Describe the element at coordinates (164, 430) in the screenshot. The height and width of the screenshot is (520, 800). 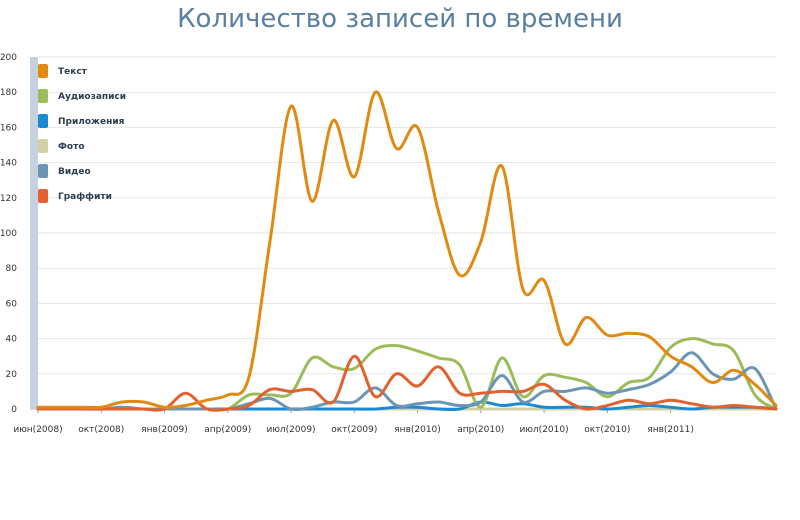
I see `x-tick-label: янв(2009)` at that location.